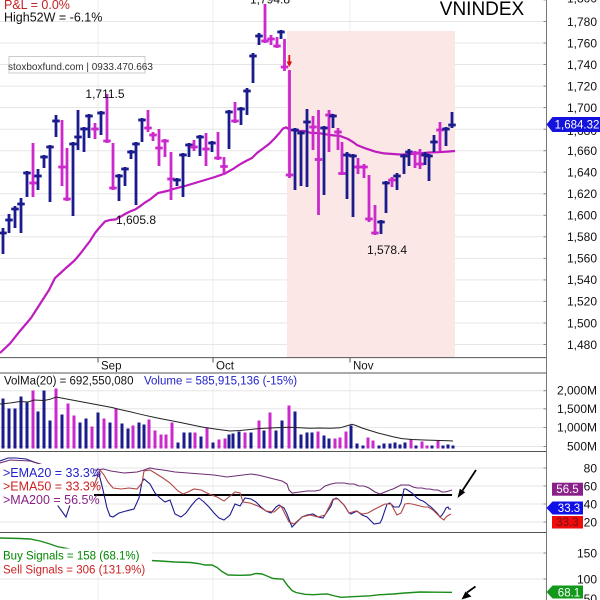 The width and height of the screenshot is (600, 600). Describe the element at coordinates (582, 151) in the screenshot. I see `svg-text: 1,660` at that location.